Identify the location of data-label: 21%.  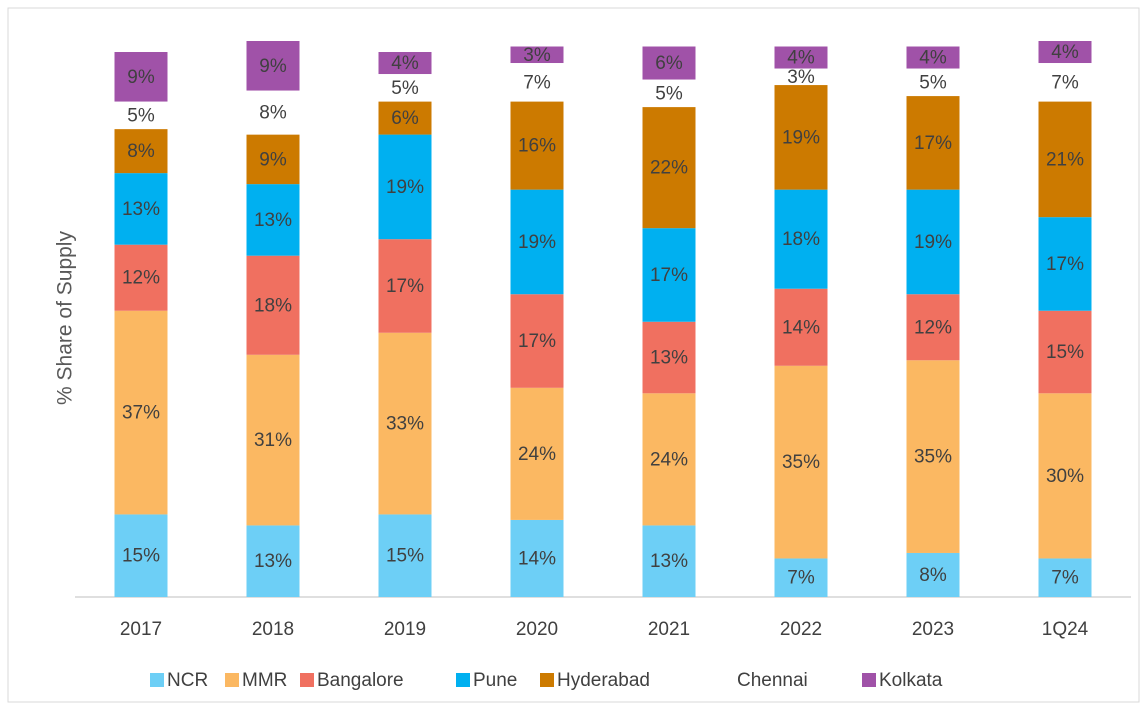
(1065, 159).